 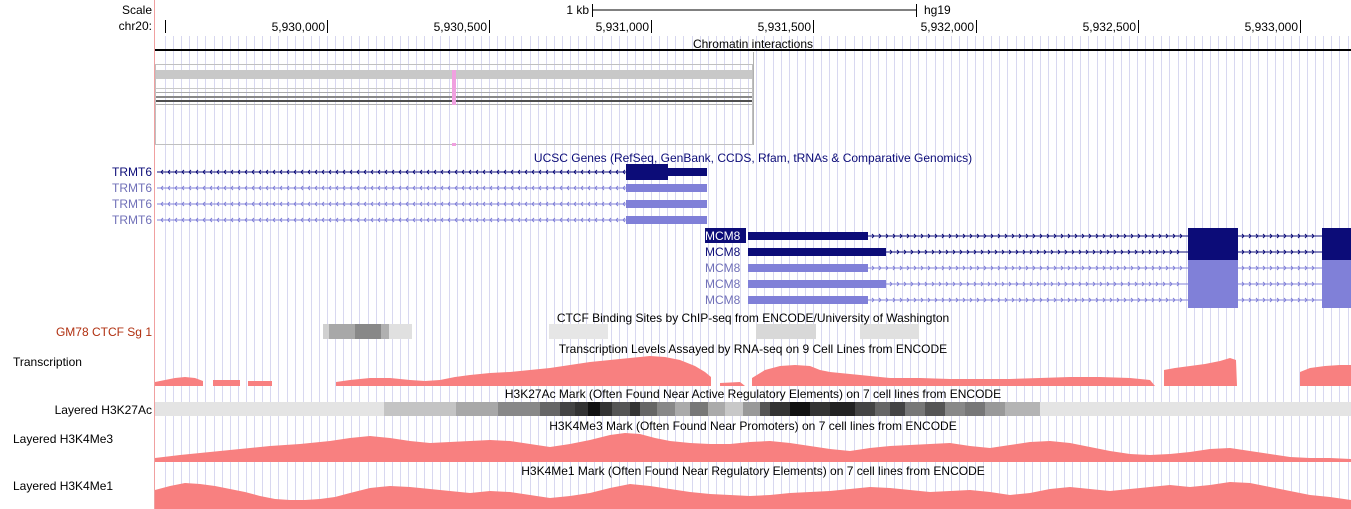 What do you see at coordinates (577, 10) in the screenshot?
I see `scale-bar-label: 1 kb` at bounding box center [577, 10].